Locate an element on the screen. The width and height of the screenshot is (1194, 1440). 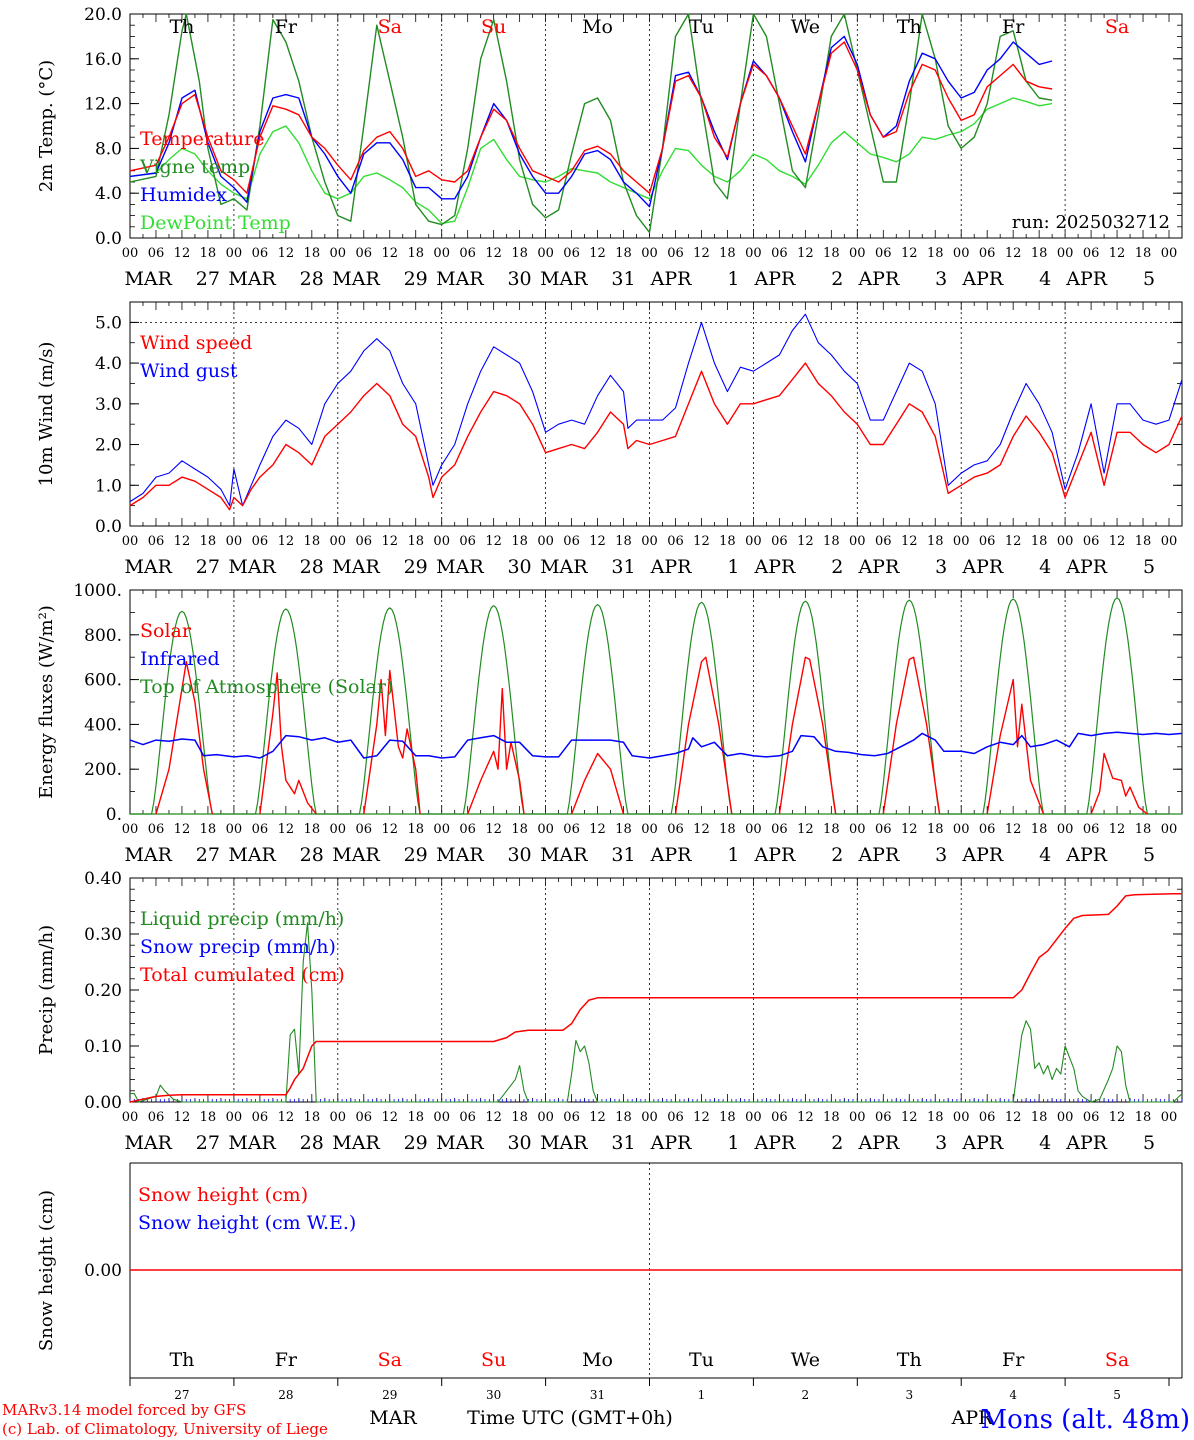
wind-date-month: APR is located at coordinates (878, 567).